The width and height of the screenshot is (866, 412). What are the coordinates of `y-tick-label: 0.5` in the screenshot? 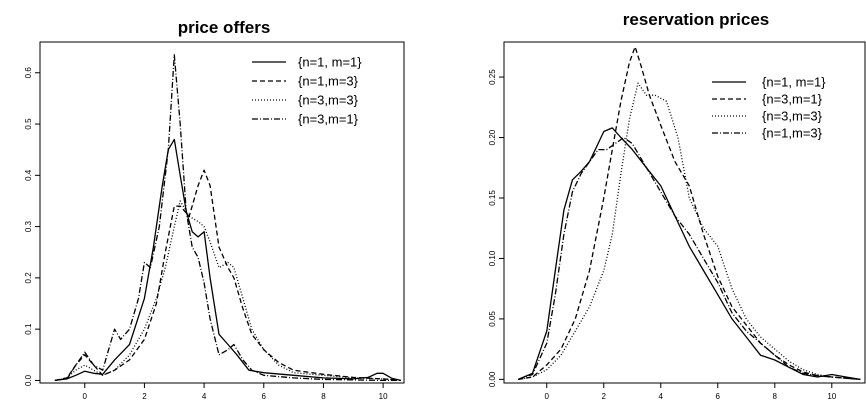 It's located at (28, 124).